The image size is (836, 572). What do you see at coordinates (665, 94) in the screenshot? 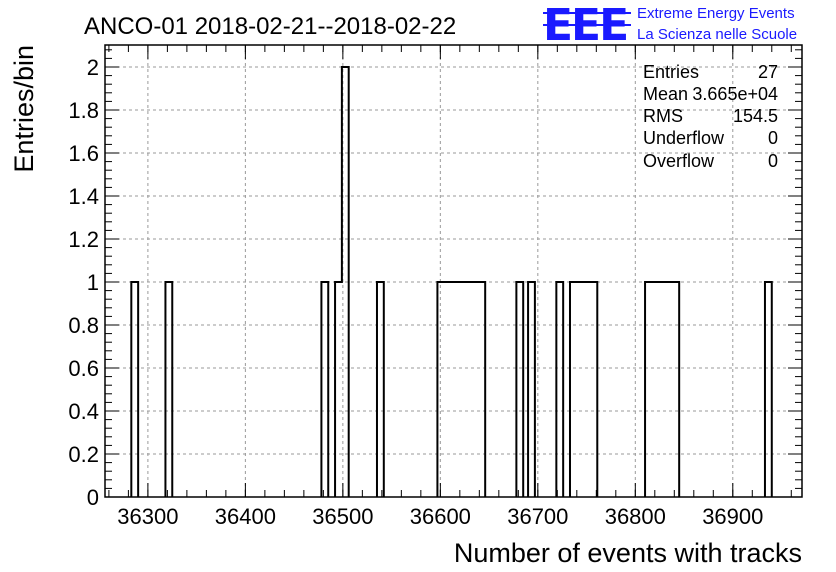
I see `stats-mean-label: Mean` at bounding box center [665, 94].